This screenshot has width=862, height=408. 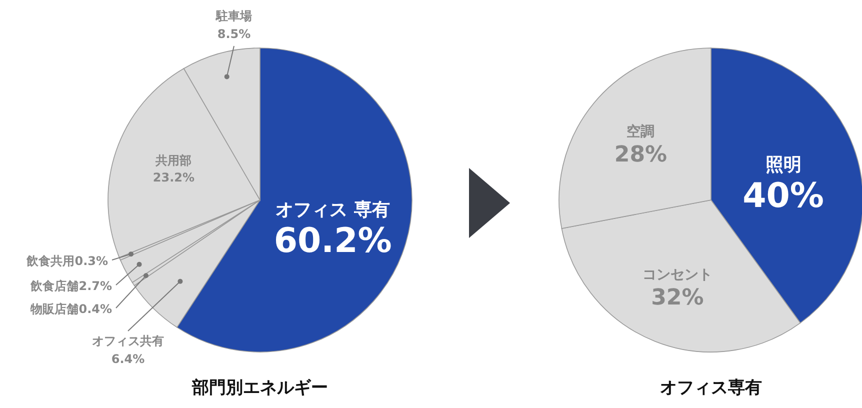 What do you see at coordinates (640, 131) in the screenshot?
I see `slice-label: 空調` at bounding box center [640, 131].